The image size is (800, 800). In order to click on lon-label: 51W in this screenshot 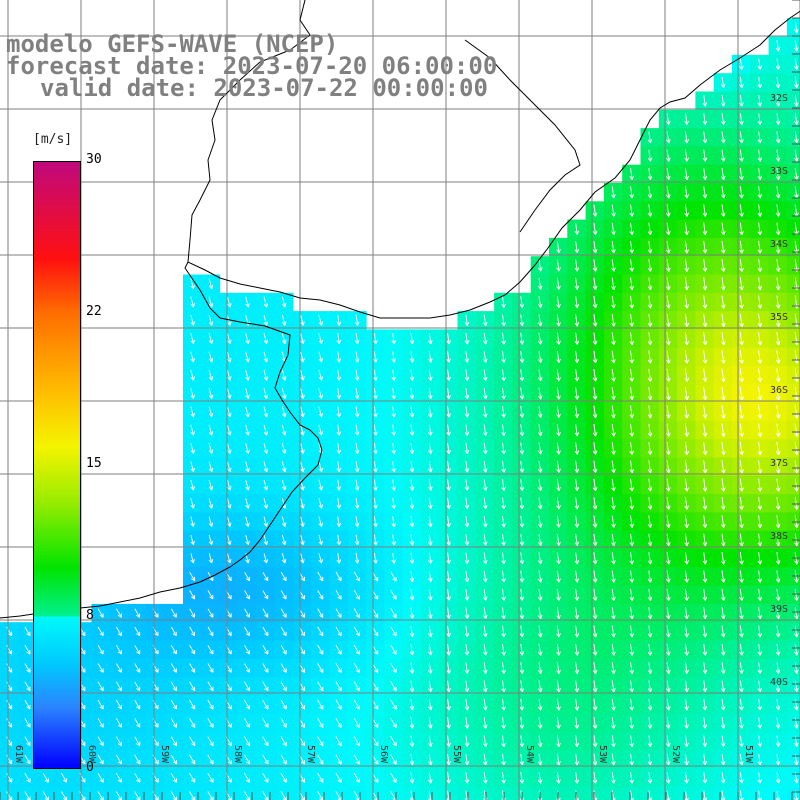, I will do `click(748, 754)`.